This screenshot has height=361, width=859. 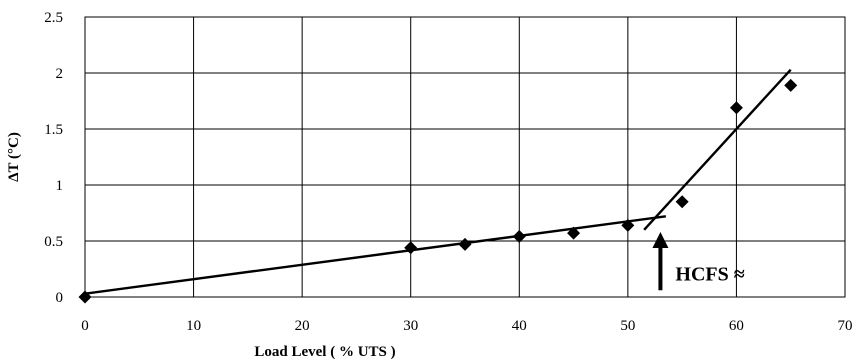 What do you see at coordinates (53, 158) in the screenshot?
I see `y-axis-ticks: 0 0.5 1 1.5 2 2.5` at bounding box center [53, 158].